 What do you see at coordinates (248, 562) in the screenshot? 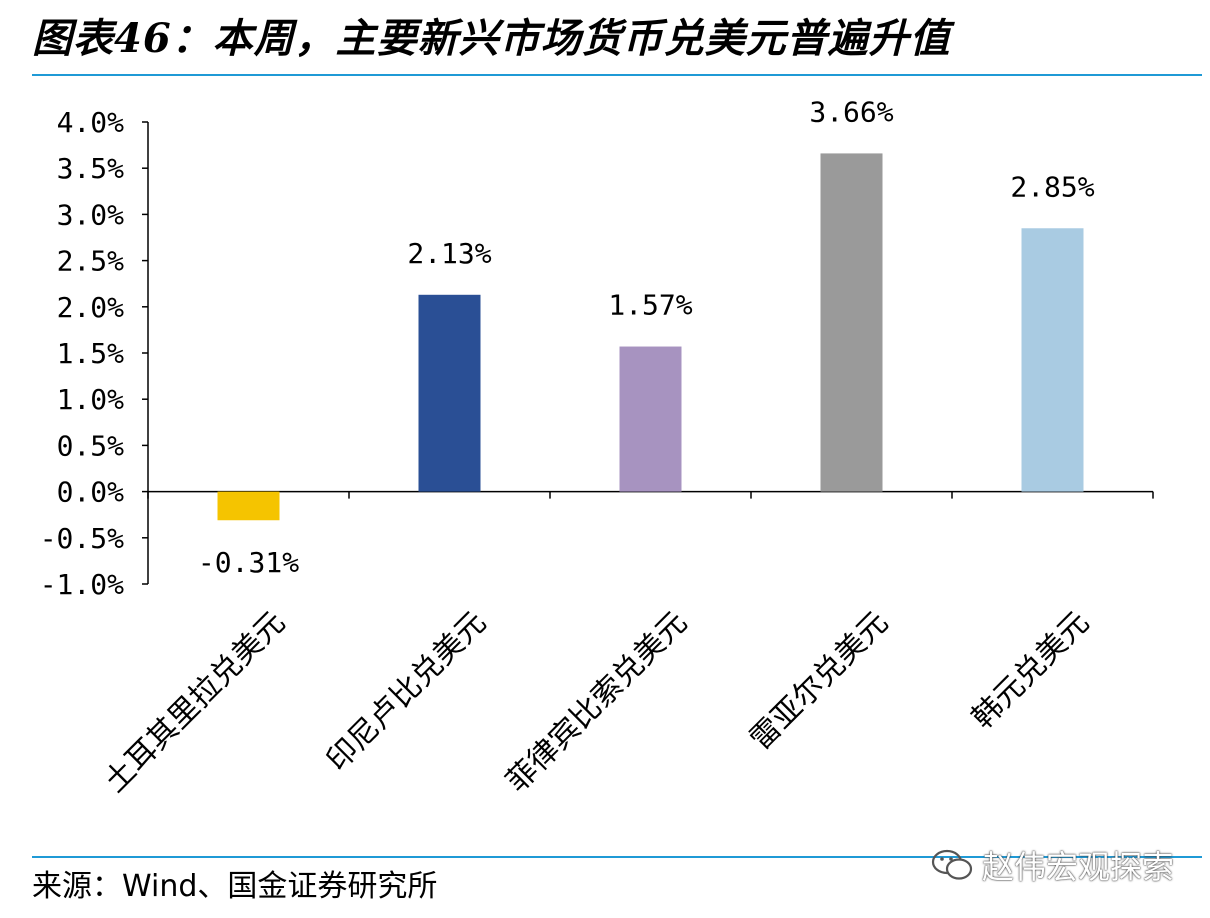
I see `data-label: -0.31%` at bounding box center [248, 562].